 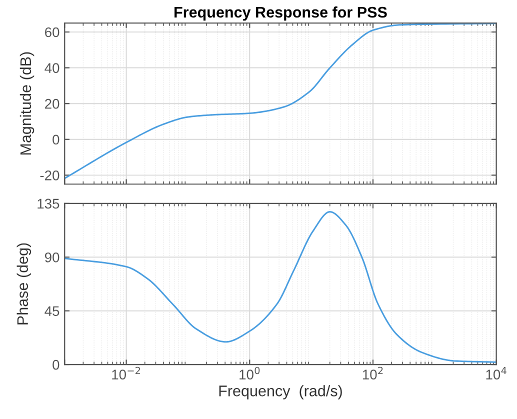 What do you see at coordinates (372, 373) in the screenshot?
I see `x-tick-label: 10$^{2}$` at bounding box center [372, 373].